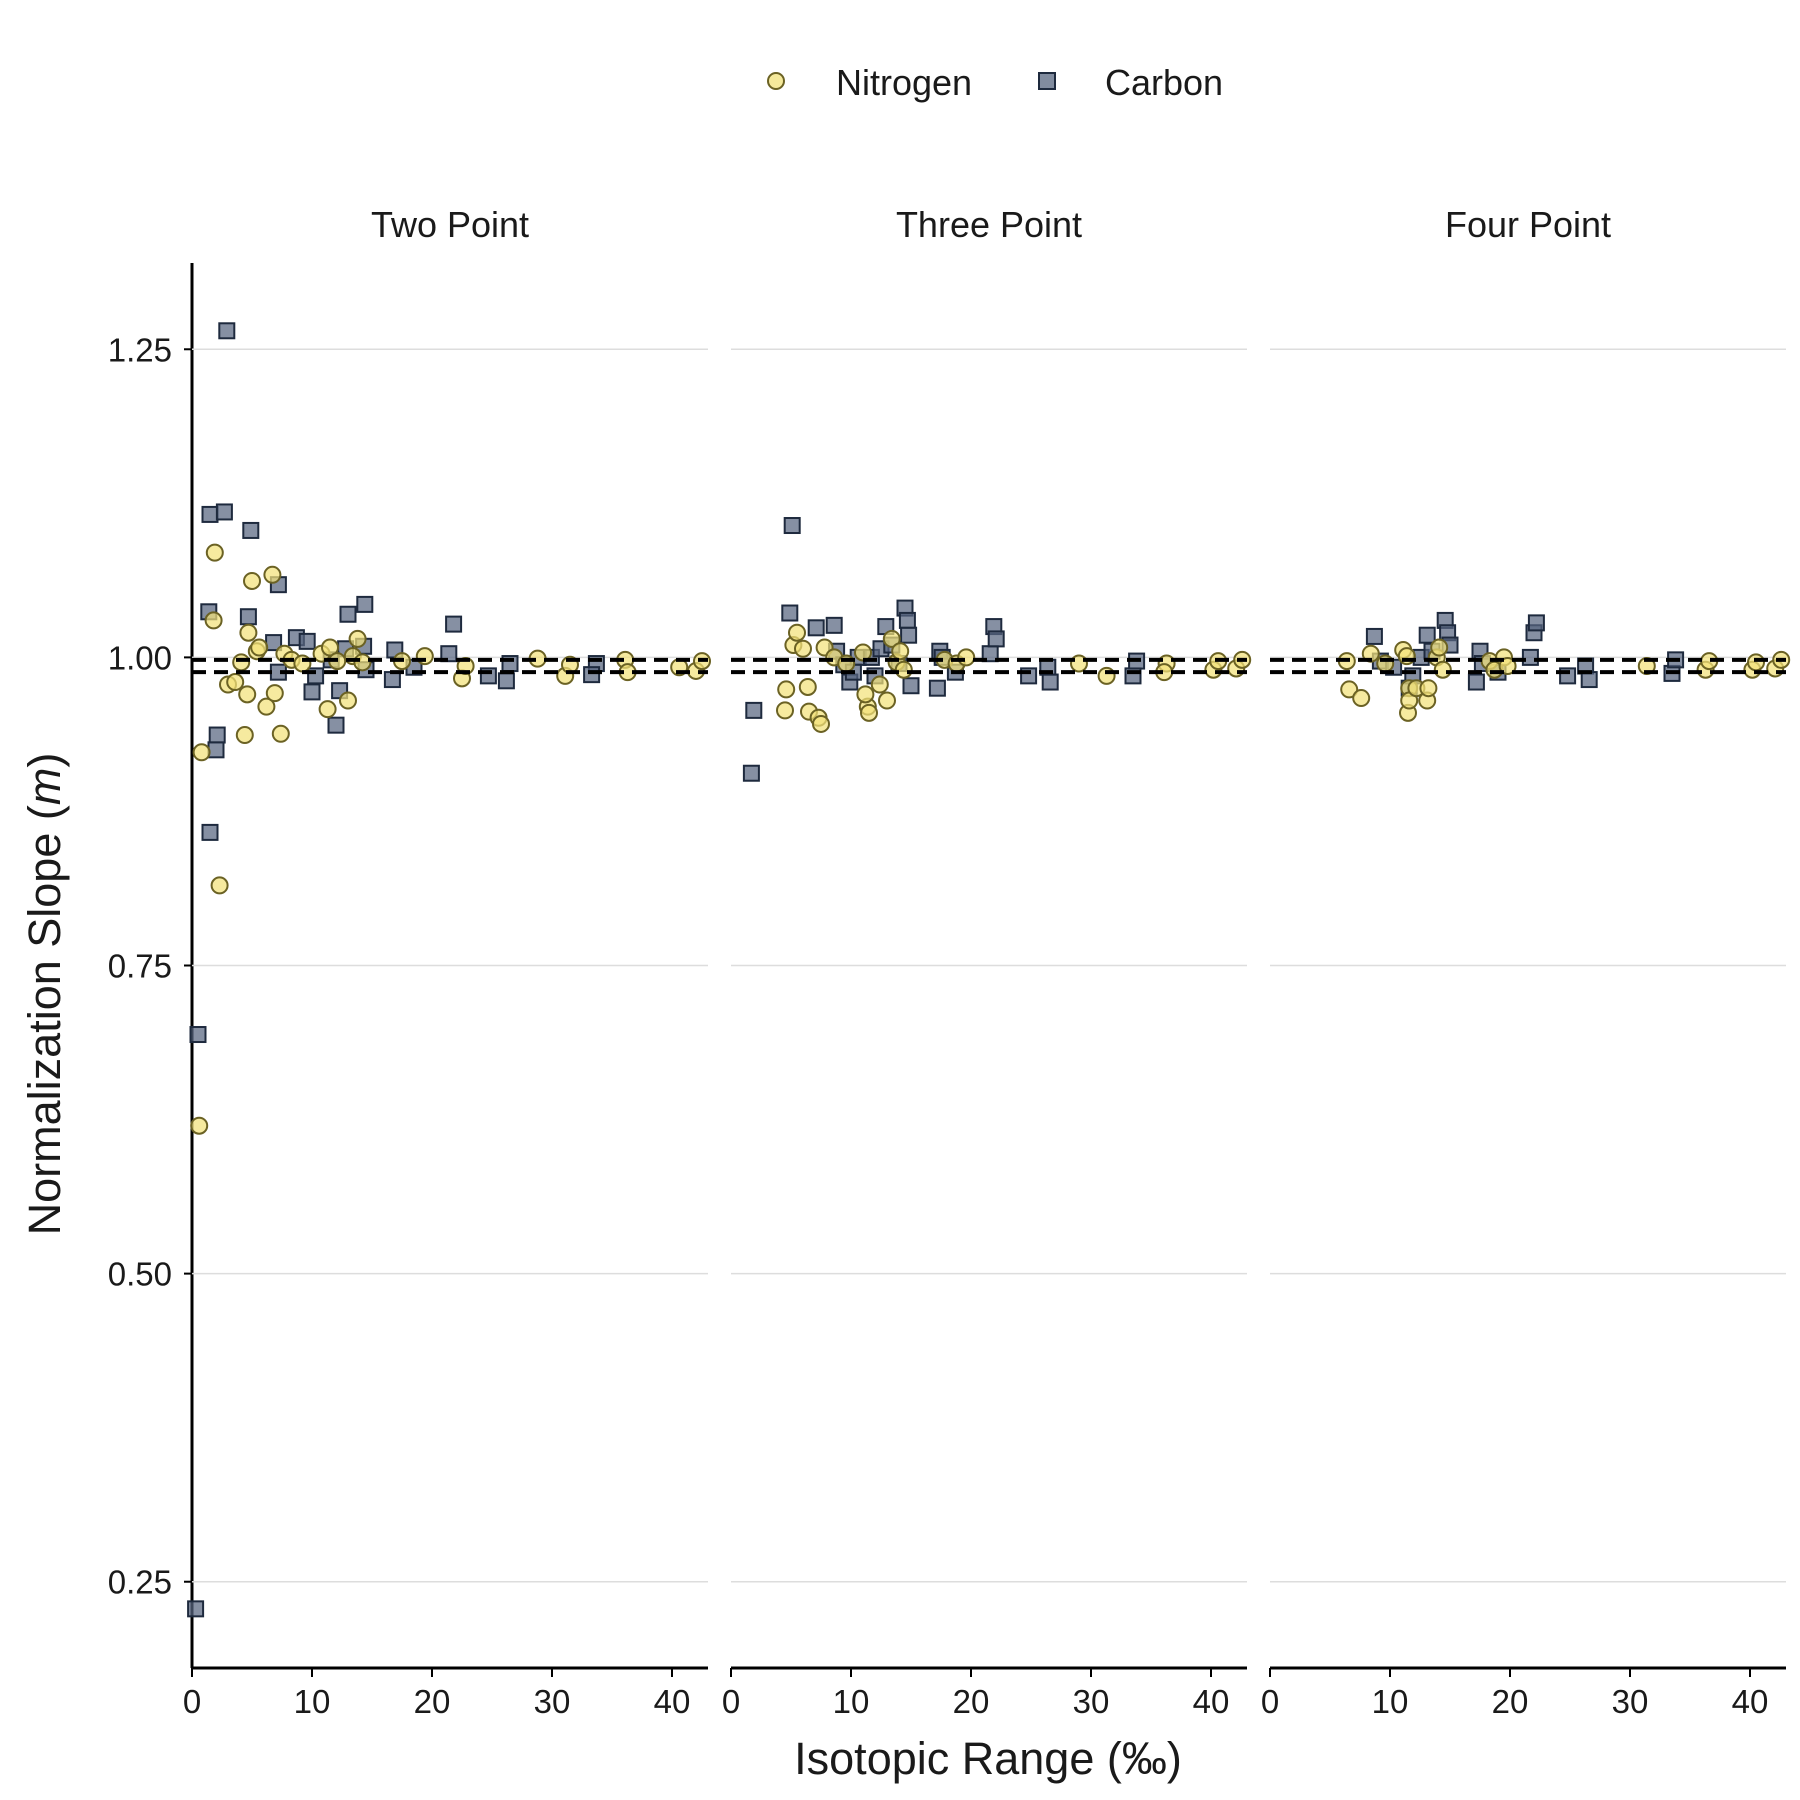  I want to click on legend-nitrogen-marker, so click(776, 81).